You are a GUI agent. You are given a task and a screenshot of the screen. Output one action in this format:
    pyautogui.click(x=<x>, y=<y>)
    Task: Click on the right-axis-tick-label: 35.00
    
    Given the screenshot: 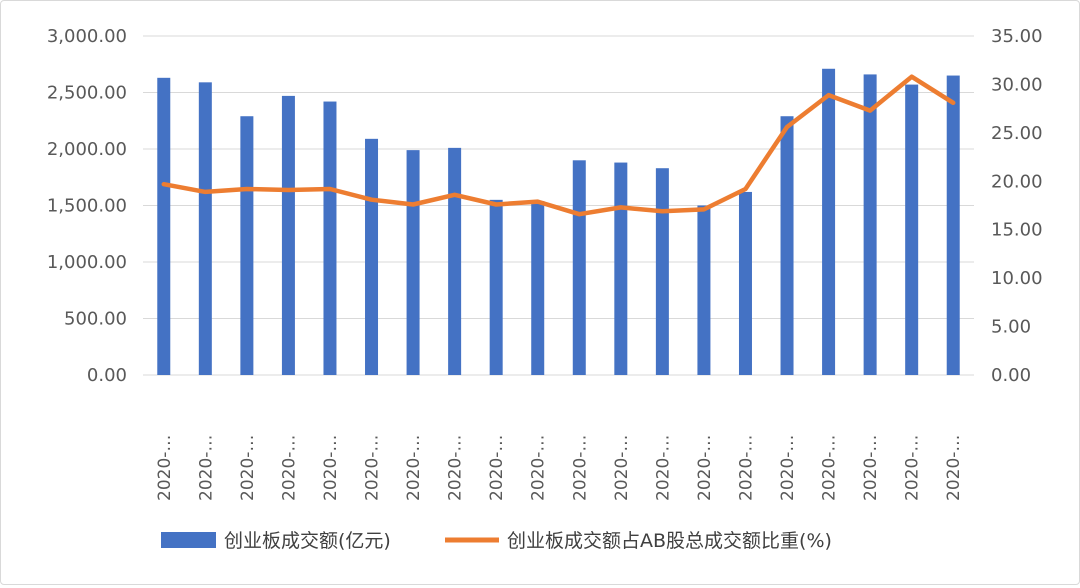 What is the action you would take?
    pyautogui.click(x=1017, y=36)
    